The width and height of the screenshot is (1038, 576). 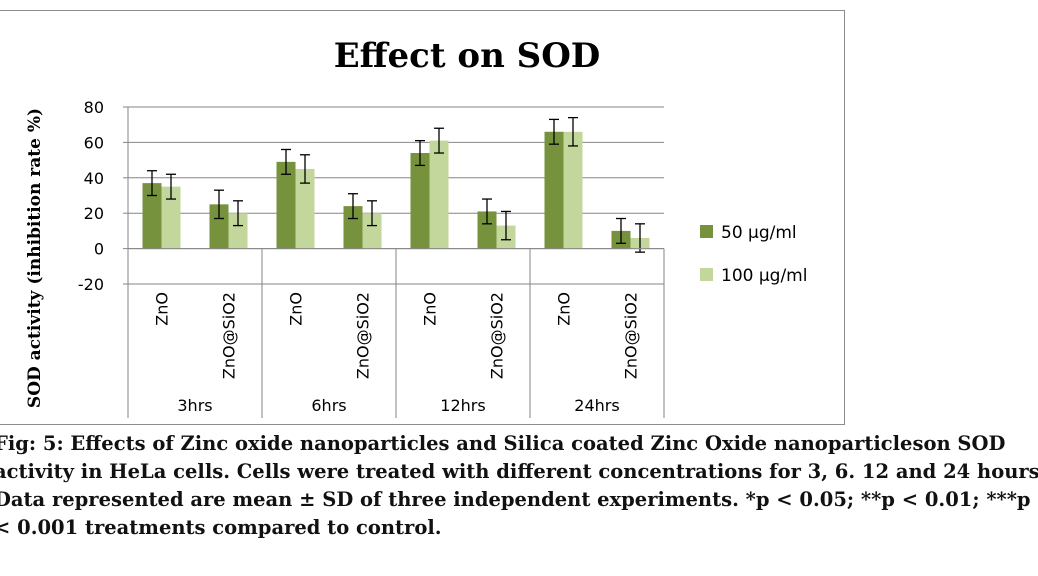 I want to click on y-tick-label: 80, so click(x=94, y=107).